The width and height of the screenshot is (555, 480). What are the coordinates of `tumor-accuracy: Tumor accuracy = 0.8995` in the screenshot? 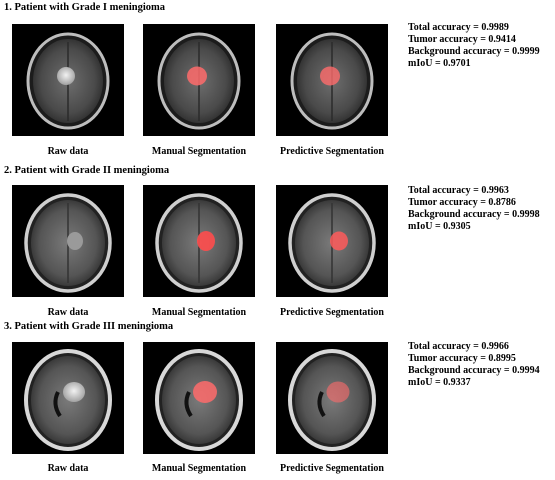 It's located at (462, 358).